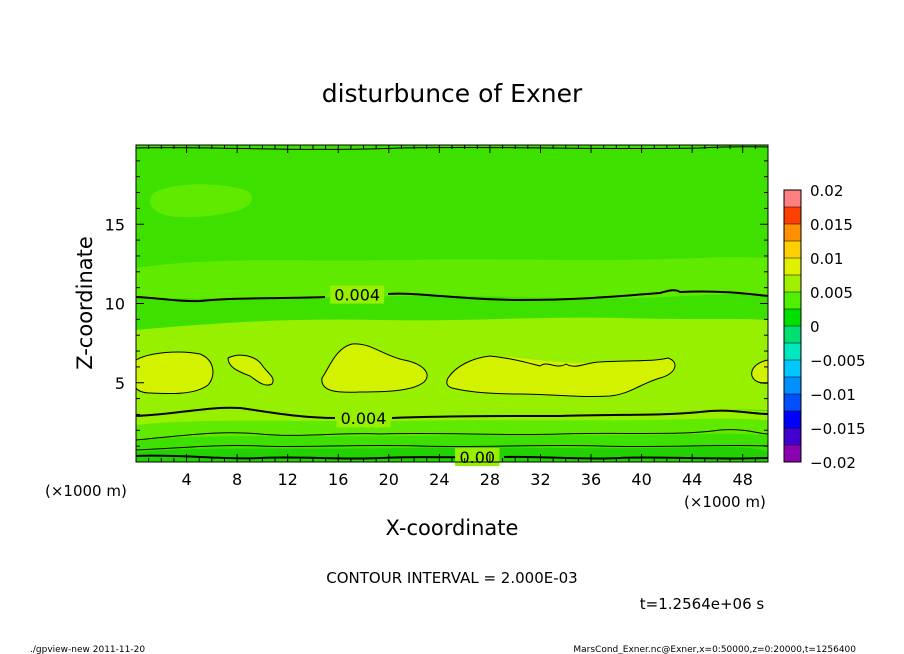  What do you see at coordinates (439, 479) in the screenshot?
I see `x-tick-label-24: 24` at bounding box center [439, 479].